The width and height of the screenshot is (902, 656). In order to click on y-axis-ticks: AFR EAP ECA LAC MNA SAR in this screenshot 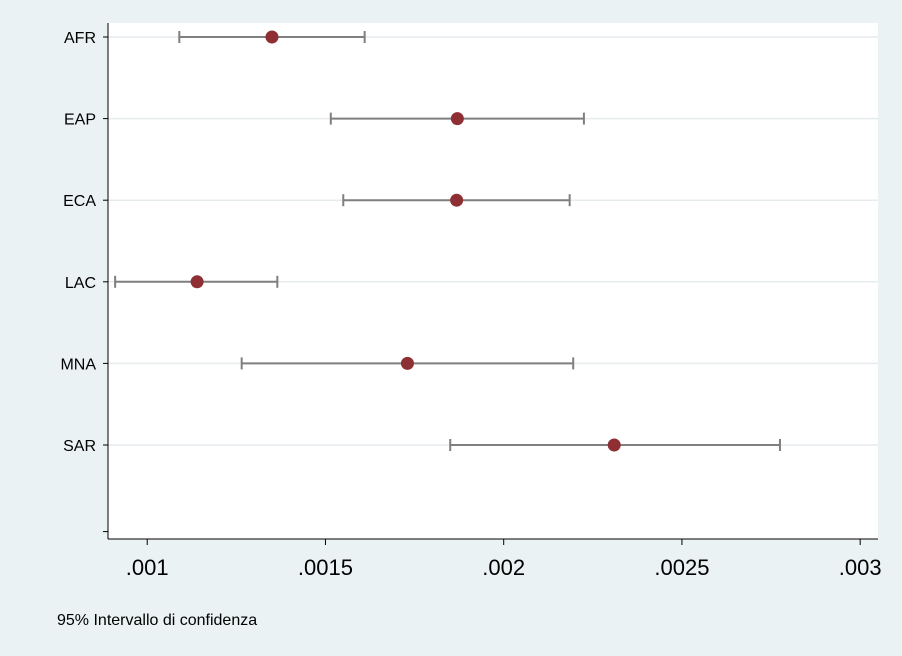, I will do `click(84, 281)`.